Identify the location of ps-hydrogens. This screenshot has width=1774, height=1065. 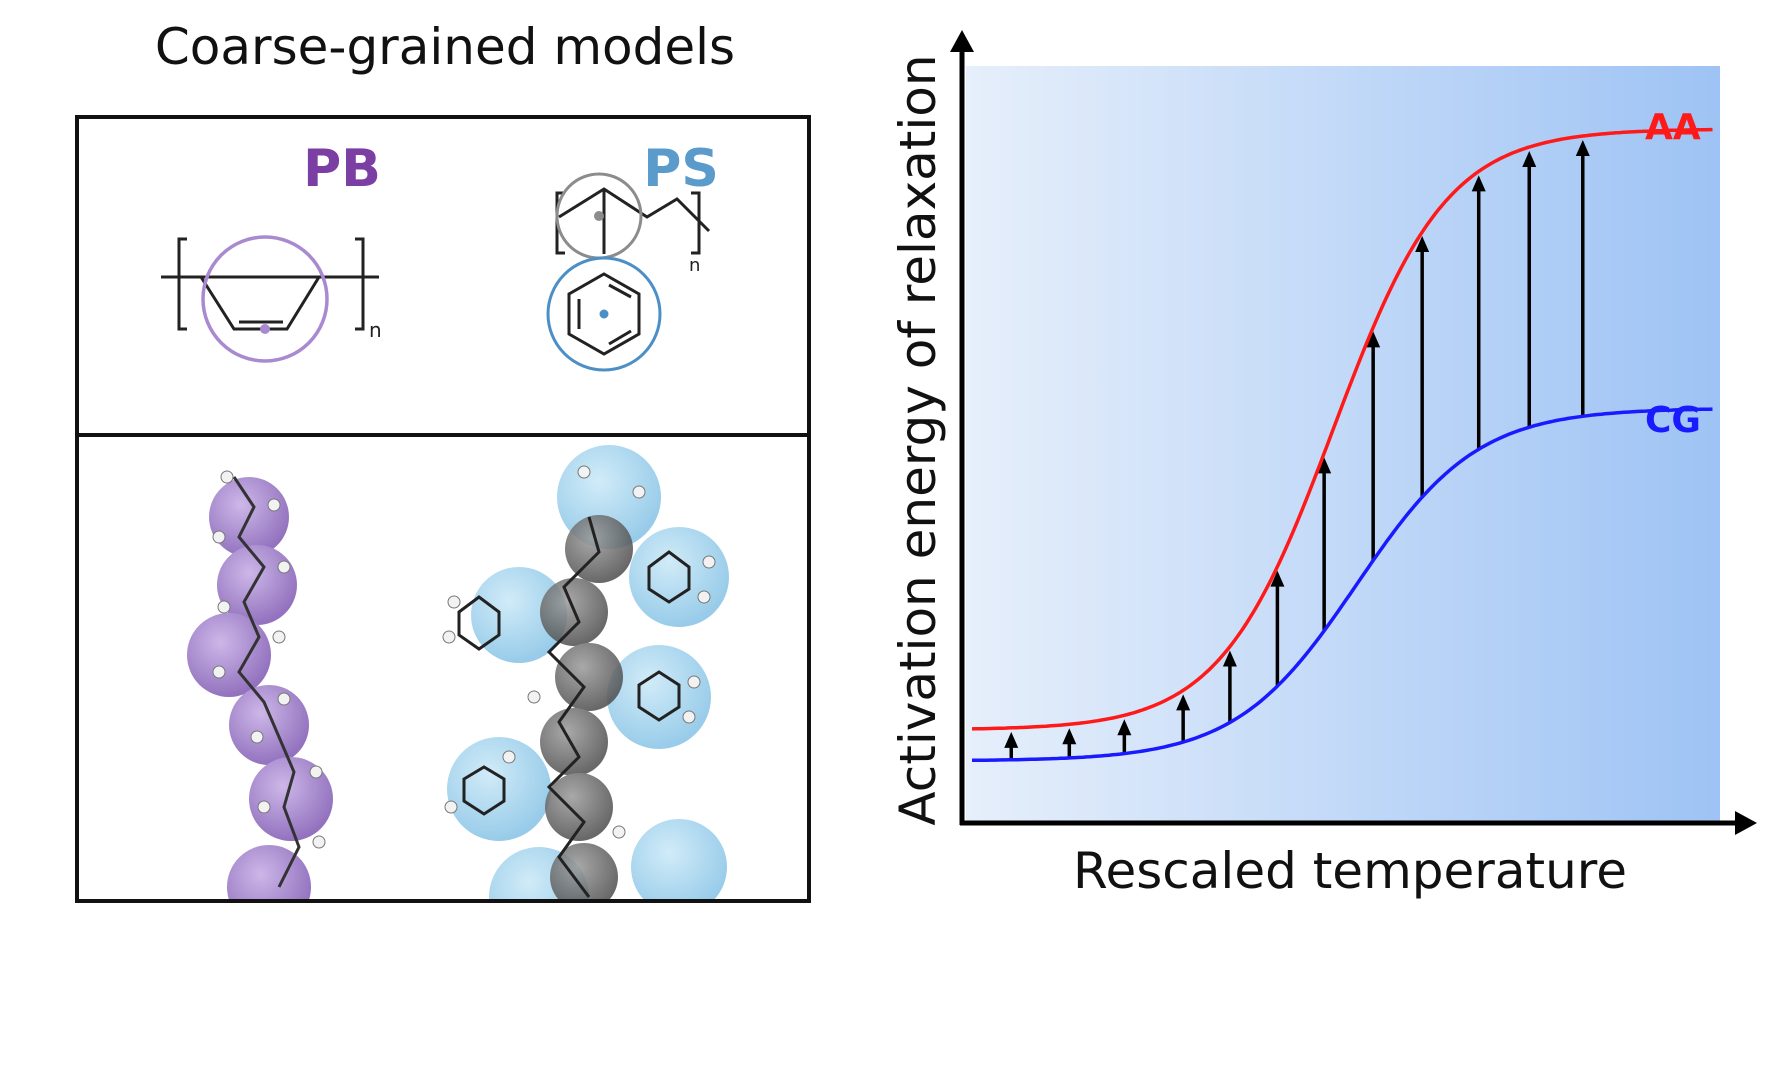
(579, 652).